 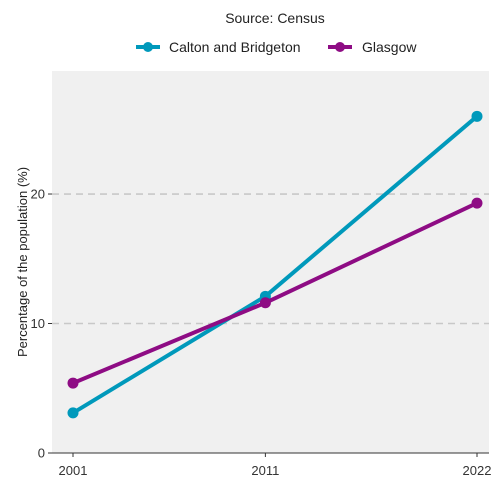 I want to click on y-axis-title: Percentage of the population (%), so click(x=22, y=262).